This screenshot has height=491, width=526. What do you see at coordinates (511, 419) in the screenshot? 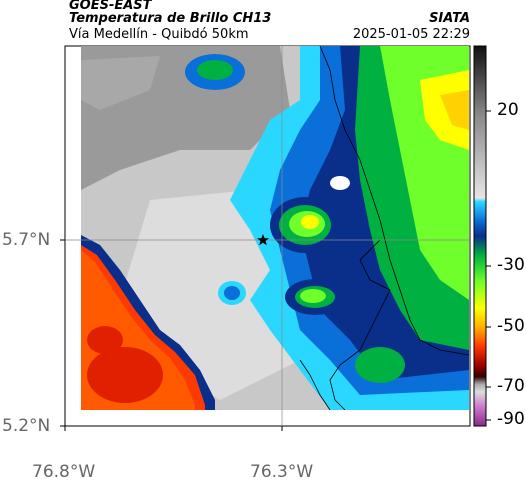
I see `colorbar-label-minus90: -90` at bounding box center [511, 419].